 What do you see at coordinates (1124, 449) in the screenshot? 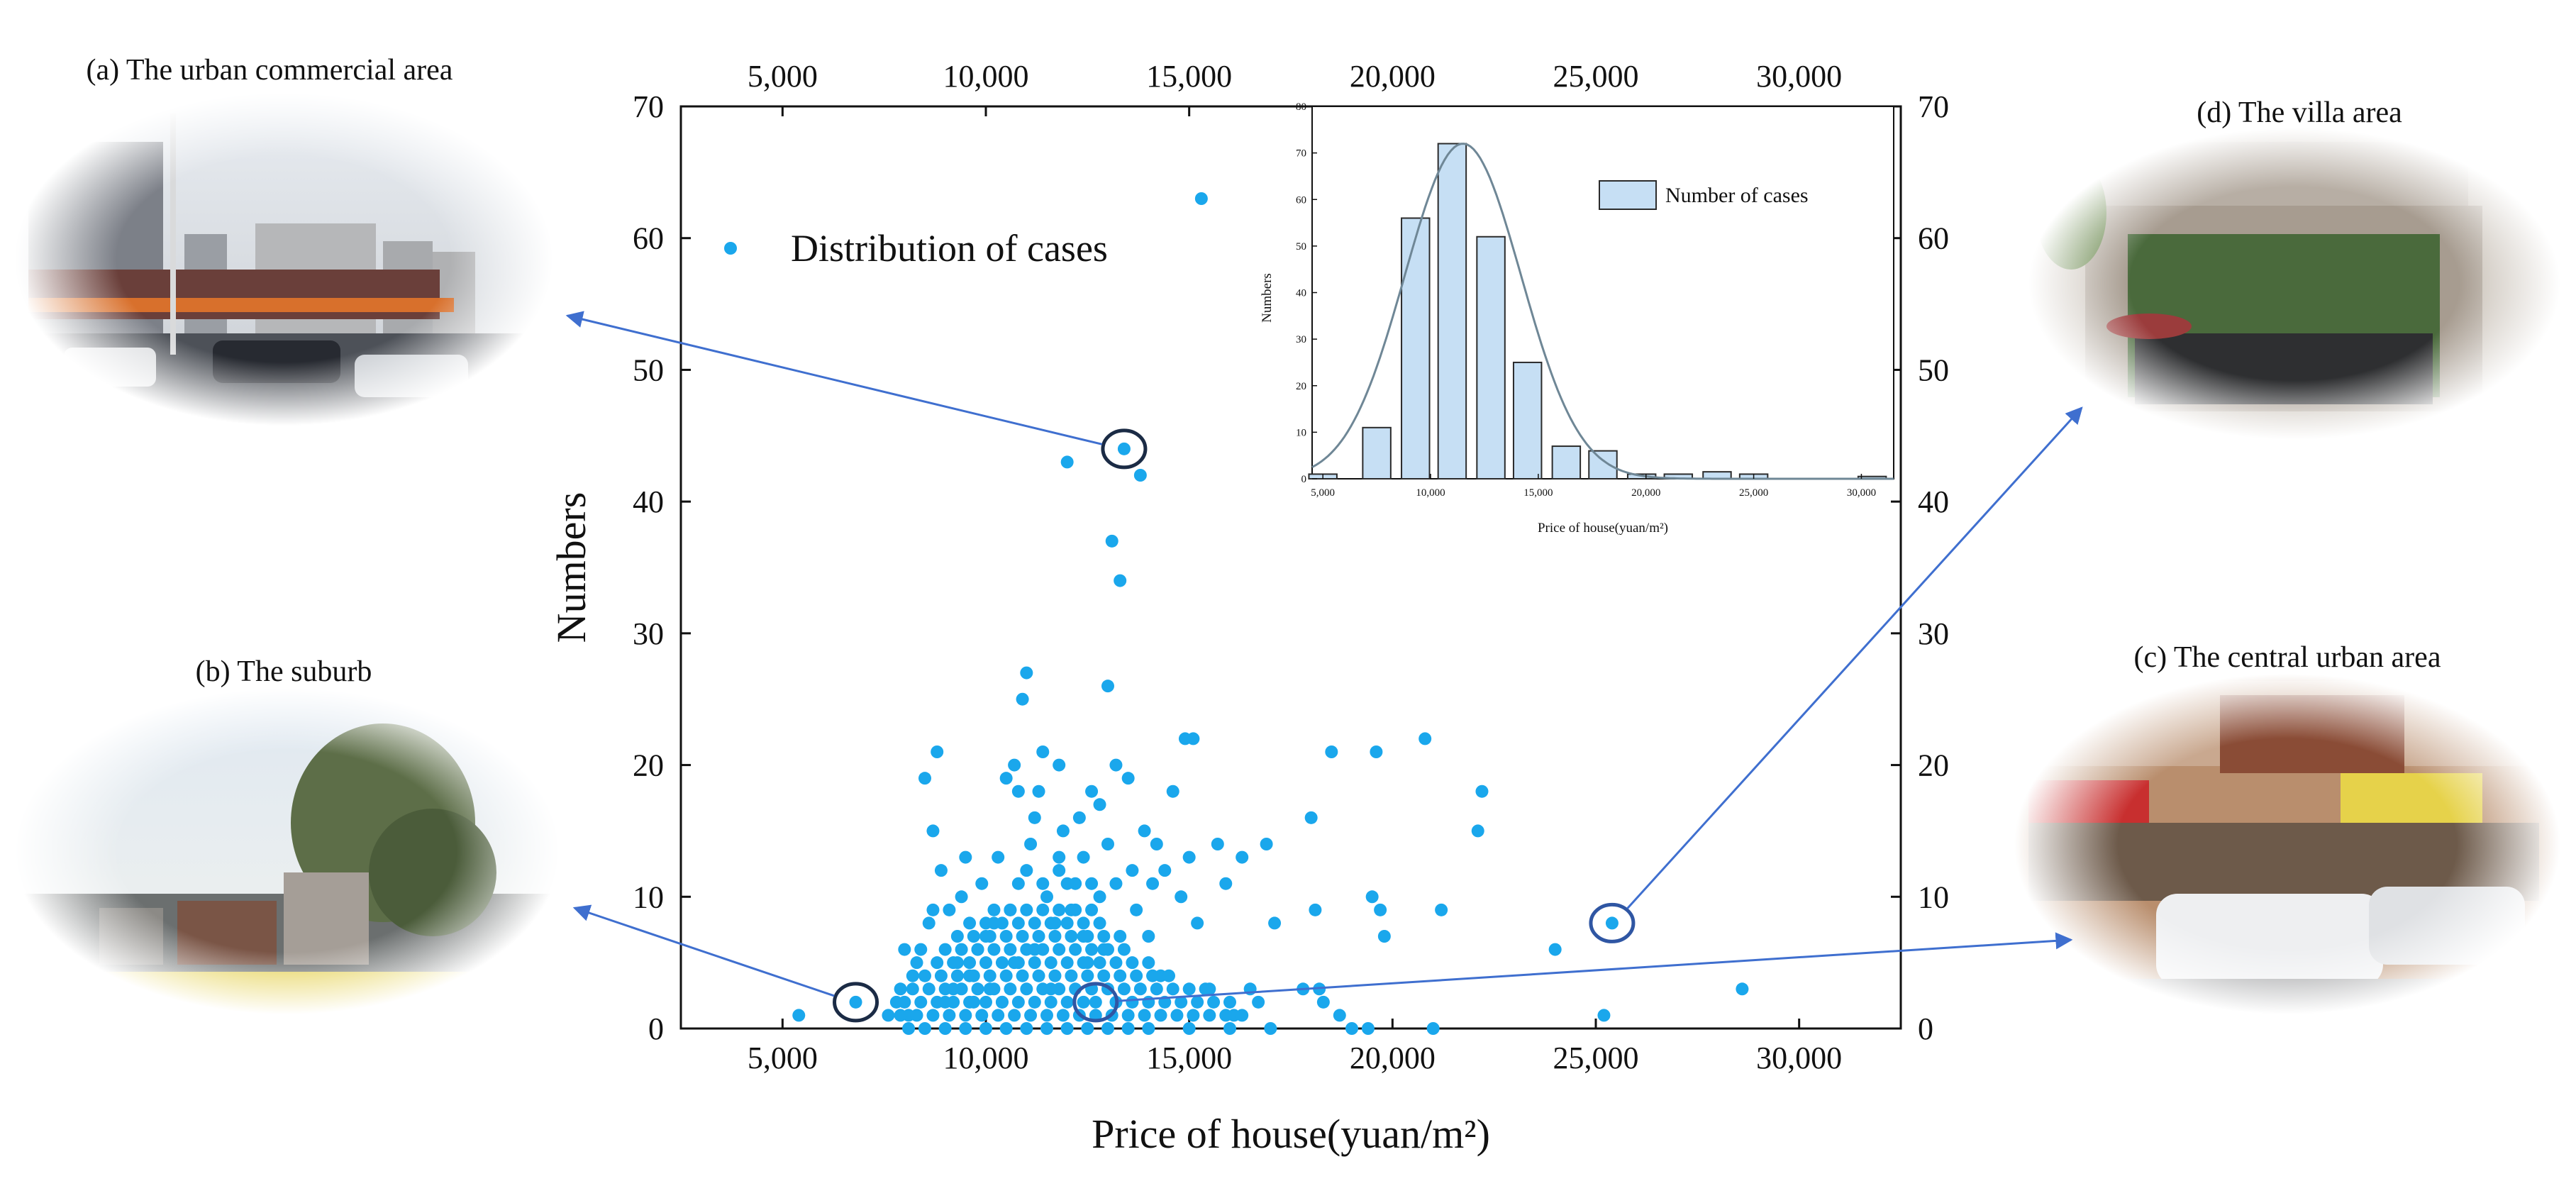
I see `highlight-circle-a` at bounding box center [1124, 449].